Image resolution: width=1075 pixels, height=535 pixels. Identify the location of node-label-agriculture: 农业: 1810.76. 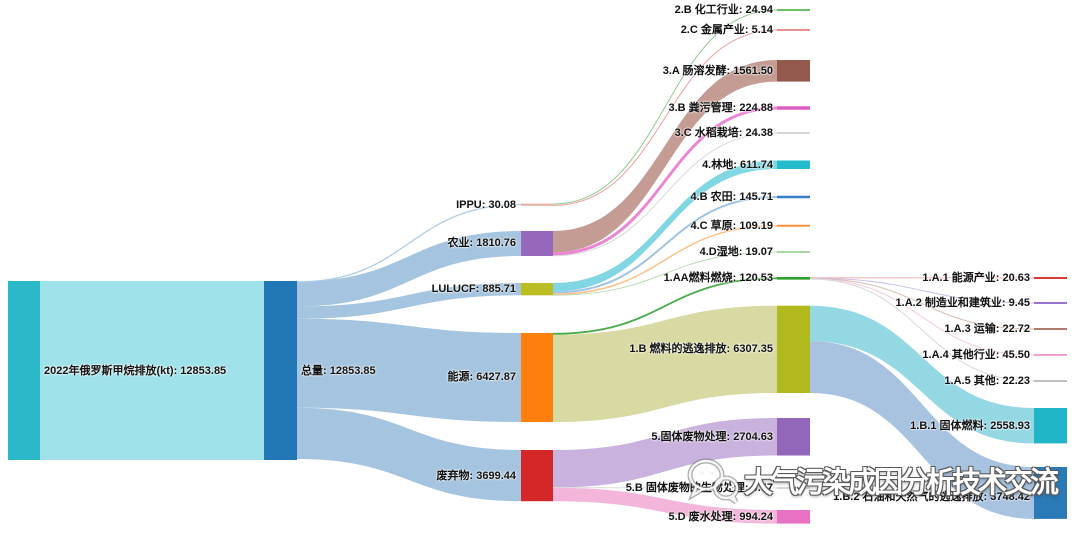
(481, 243).